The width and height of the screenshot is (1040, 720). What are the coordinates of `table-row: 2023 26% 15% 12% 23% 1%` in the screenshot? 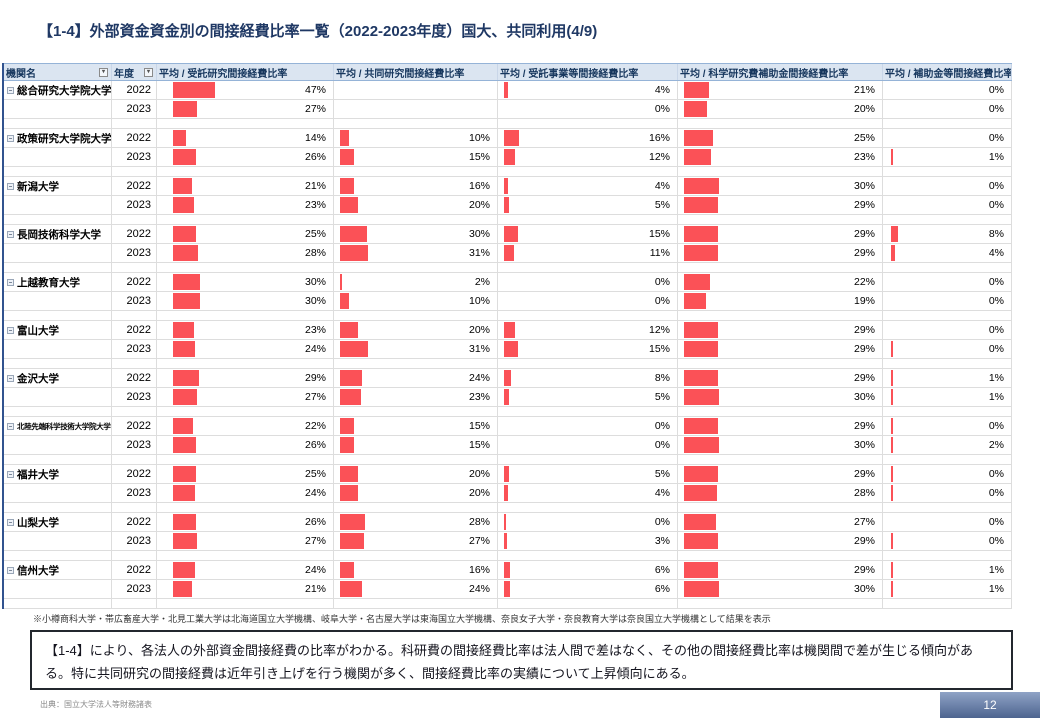 It's located at (508, 157).